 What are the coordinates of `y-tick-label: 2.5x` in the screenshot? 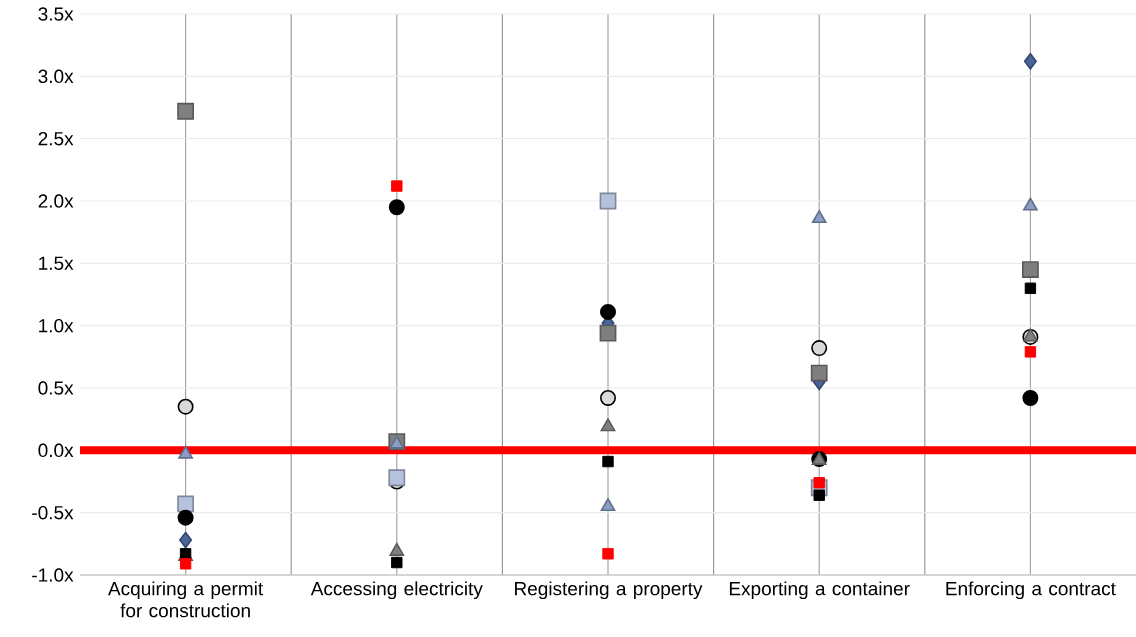 It's located at (56, 138).